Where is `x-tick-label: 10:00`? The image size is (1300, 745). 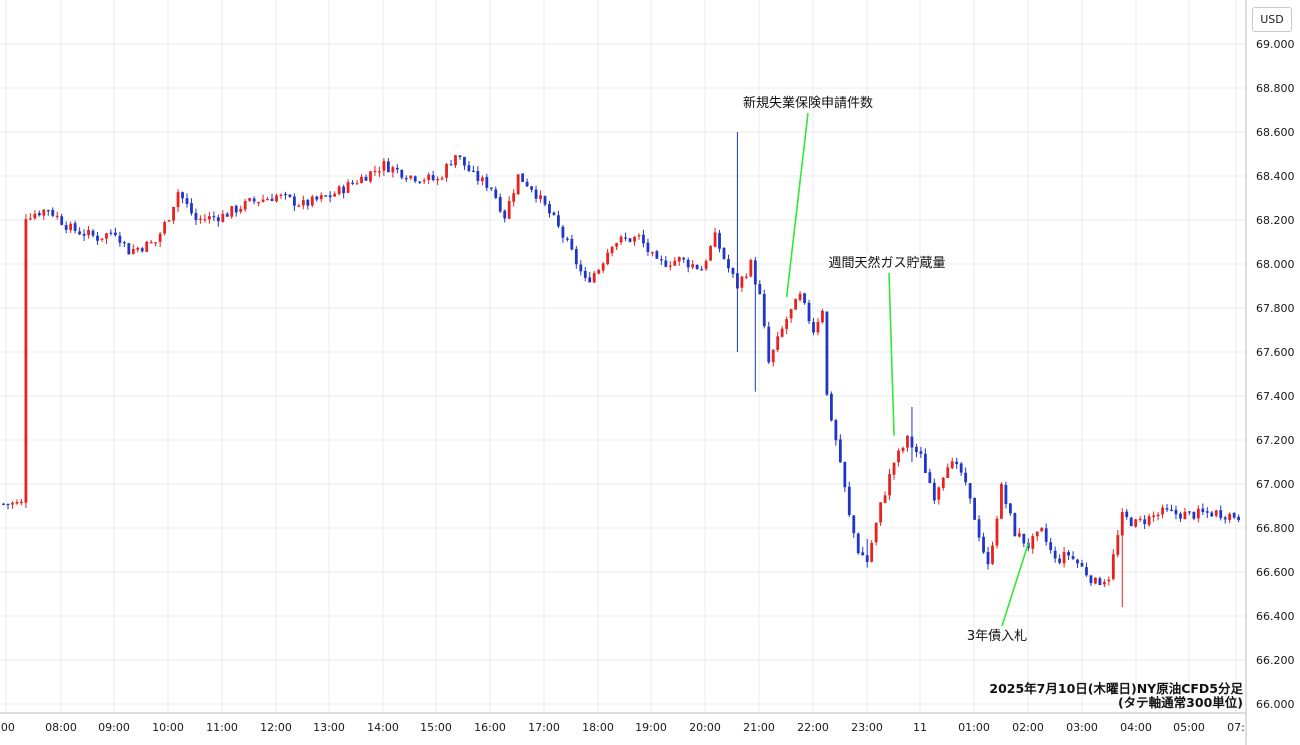 x-tick-label: 10:00 is located at coordinates (168, 727).